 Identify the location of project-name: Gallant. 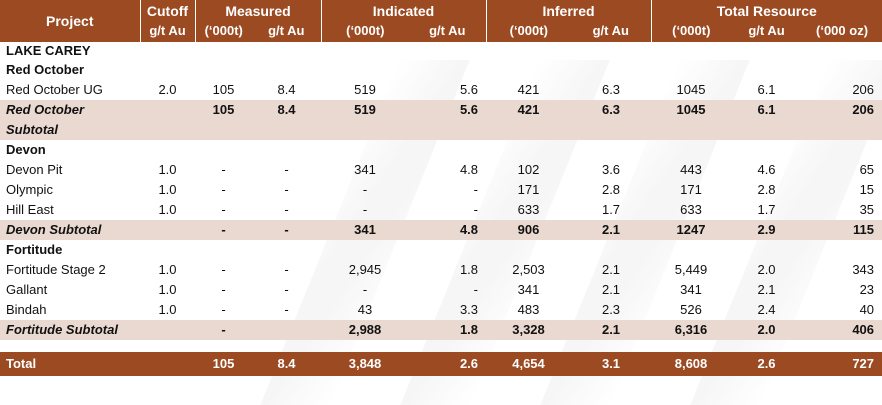
(27, 289).